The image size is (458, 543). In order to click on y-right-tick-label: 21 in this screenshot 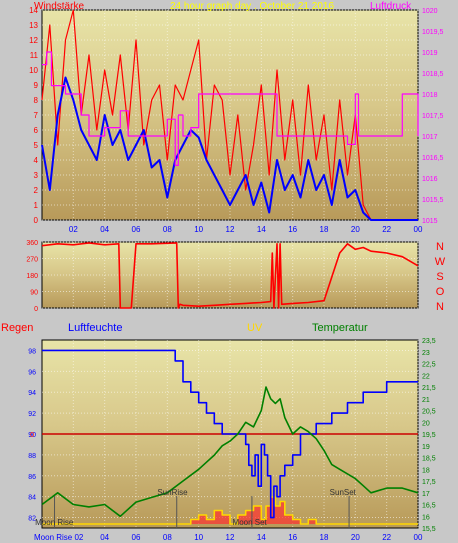, I will do `click(426, 400)`.